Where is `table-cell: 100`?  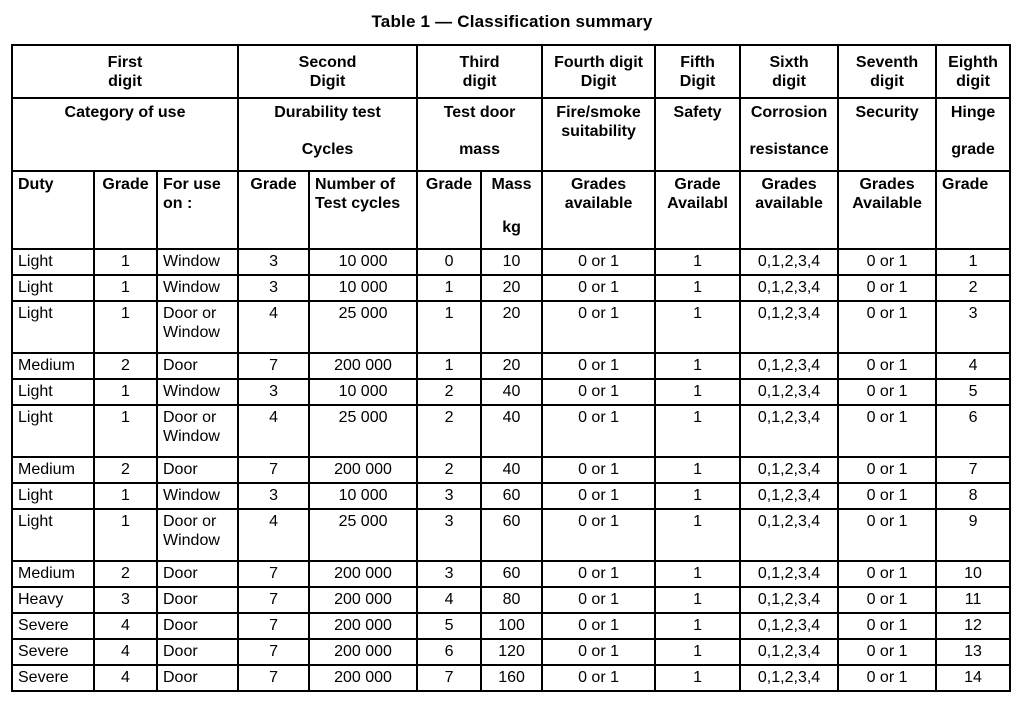 table-cell: 100 is located at coordinates (512, 626).